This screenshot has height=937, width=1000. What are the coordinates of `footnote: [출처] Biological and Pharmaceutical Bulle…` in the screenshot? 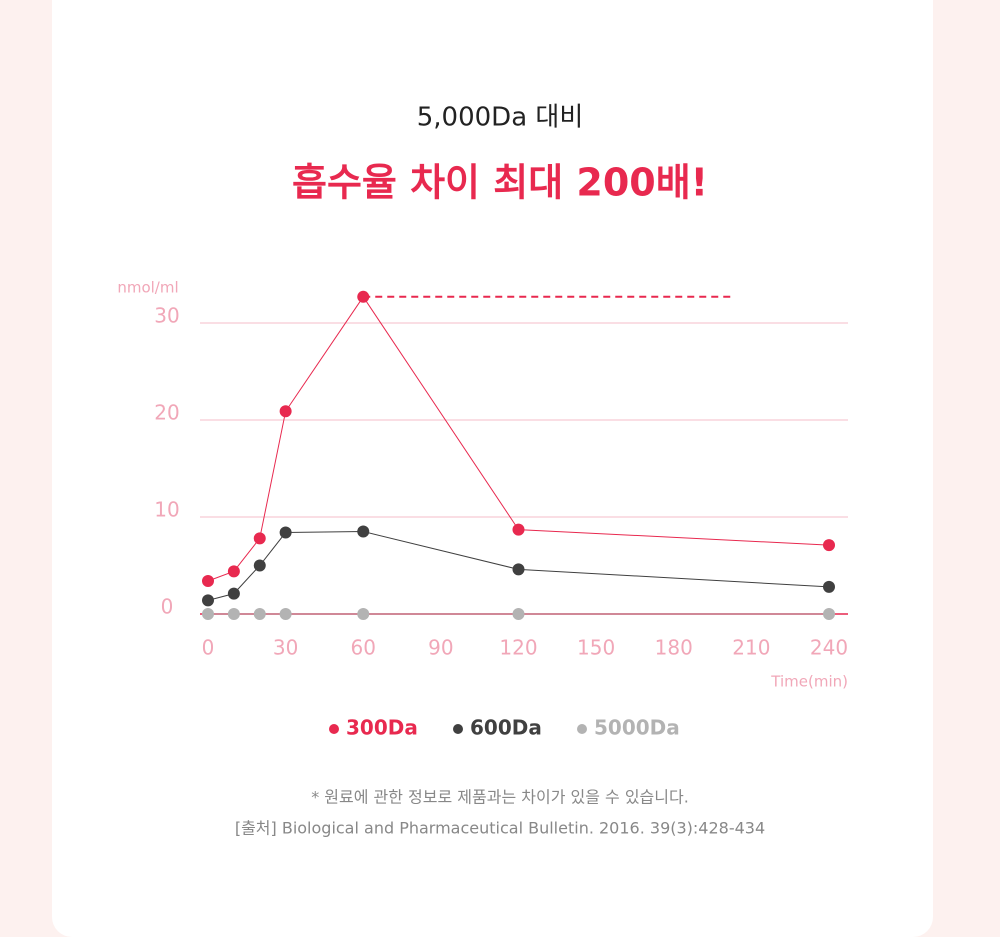 It's located at (500, 828).